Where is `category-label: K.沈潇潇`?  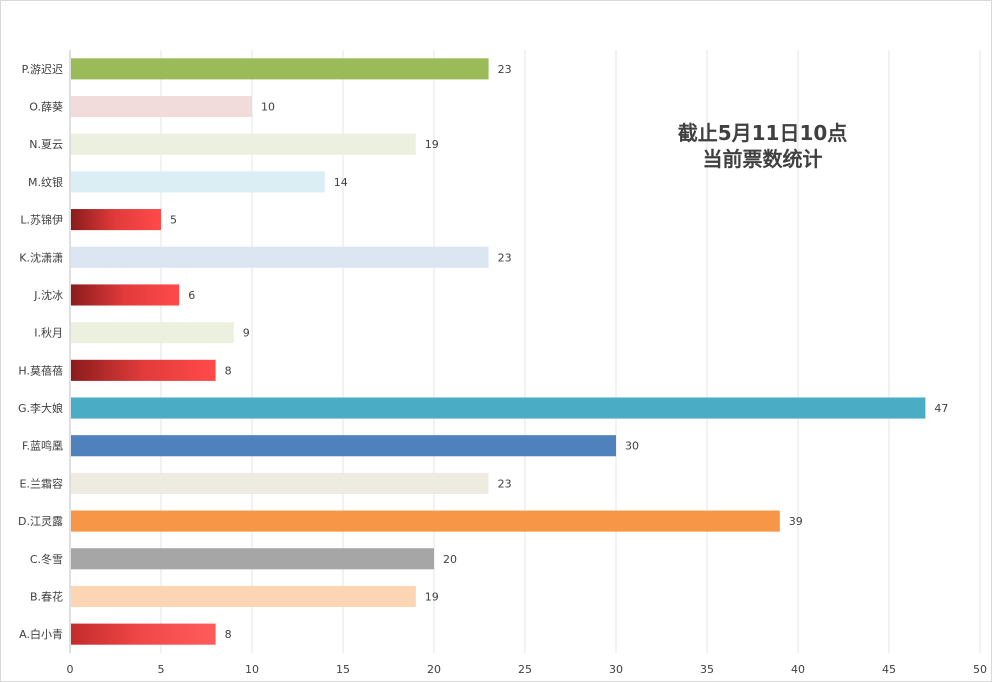 category-label: K.沈潇潇 is located at coordinates (41, 257).